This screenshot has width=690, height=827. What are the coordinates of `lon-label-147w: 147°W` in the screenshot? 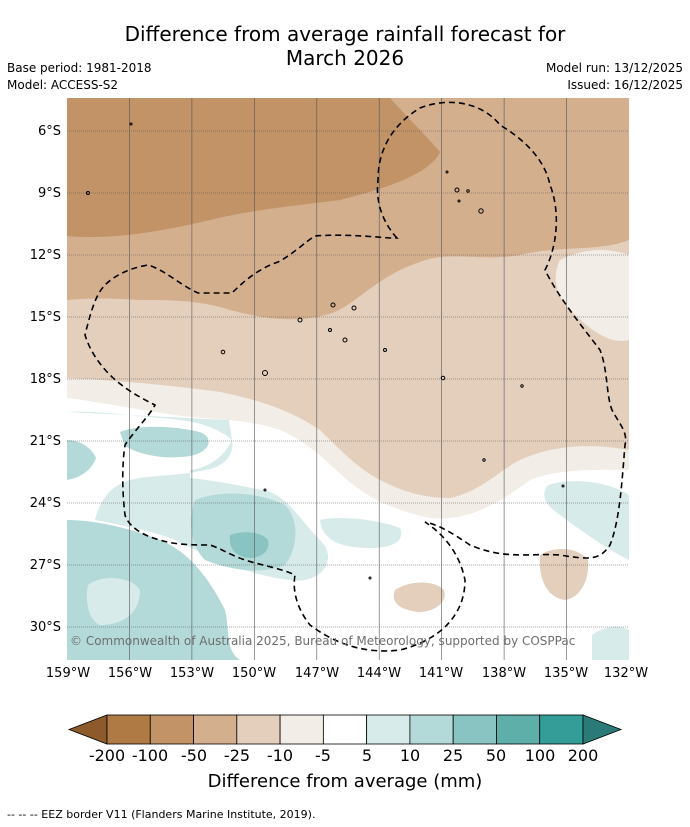 It's located at (317, 673).